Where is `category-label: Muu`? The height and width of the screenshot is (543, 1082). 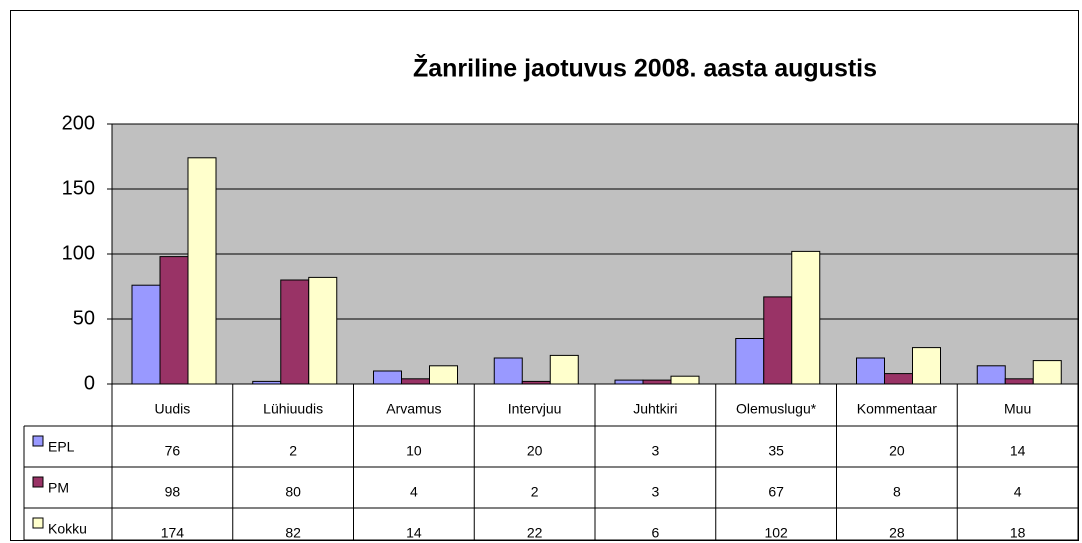 category-label: Muu is located at coordinates (1017, 409).